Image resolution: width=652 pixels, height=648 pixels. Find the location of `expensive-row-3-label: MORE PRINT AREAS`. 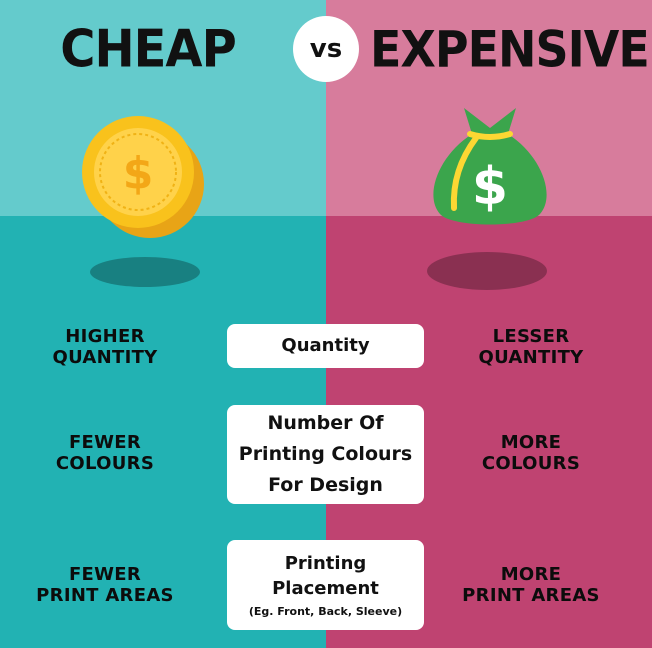

expensive-row-3-label: MORE PRINT AREAS is located at coordinates (531, 585).